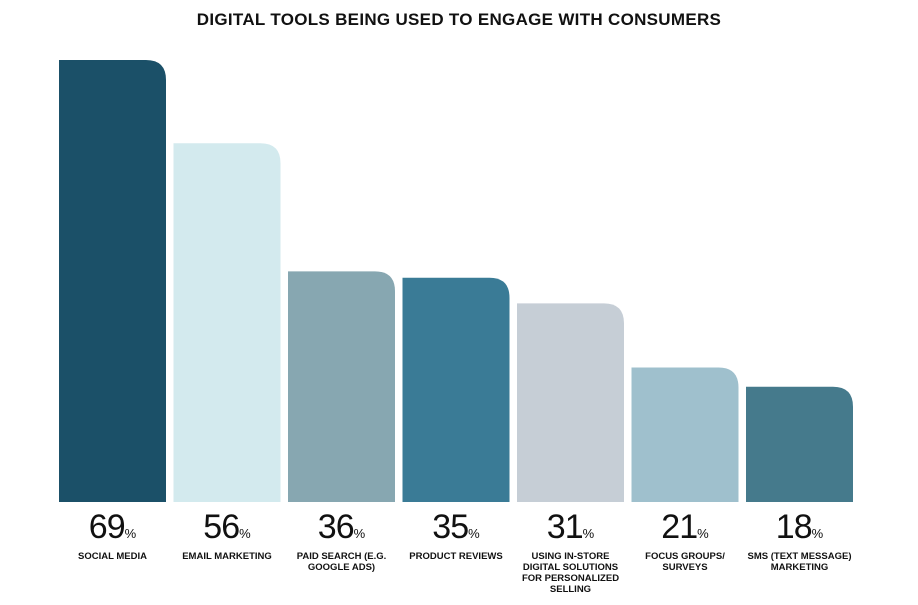 The image size is (918, 605). I want to click on value-number: 36, so click(336, 527).